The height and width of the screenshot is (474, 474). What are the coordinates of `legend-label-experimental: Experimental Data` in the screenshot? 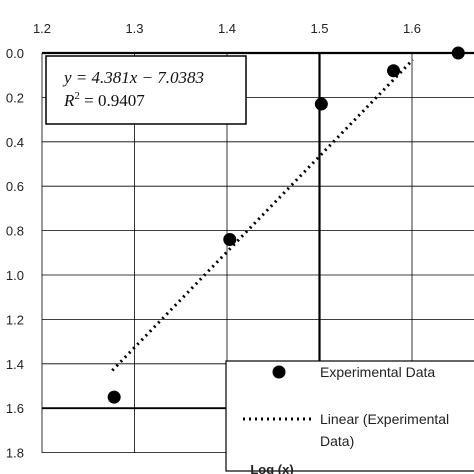 It's located at (377, 372).